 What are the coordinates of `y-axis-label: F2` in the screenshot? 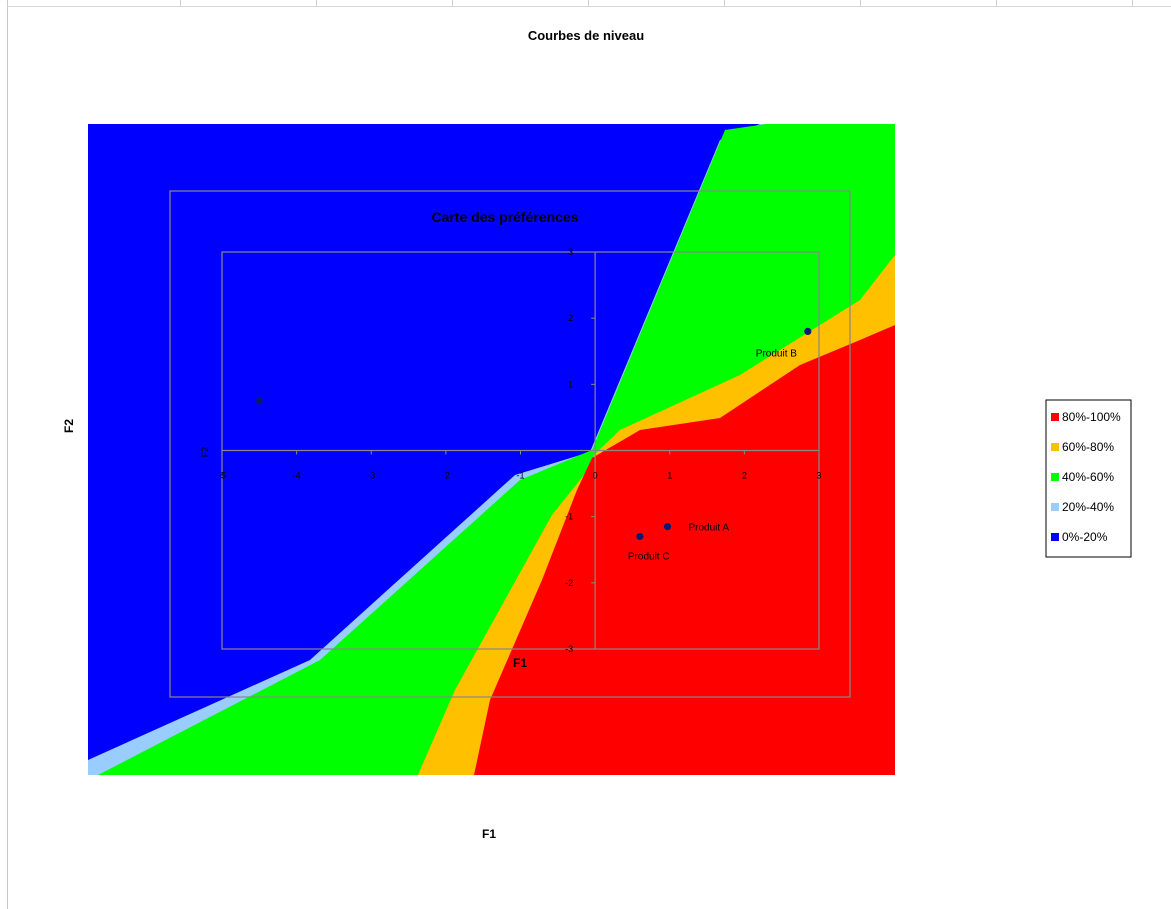 It's located at (69, 426).